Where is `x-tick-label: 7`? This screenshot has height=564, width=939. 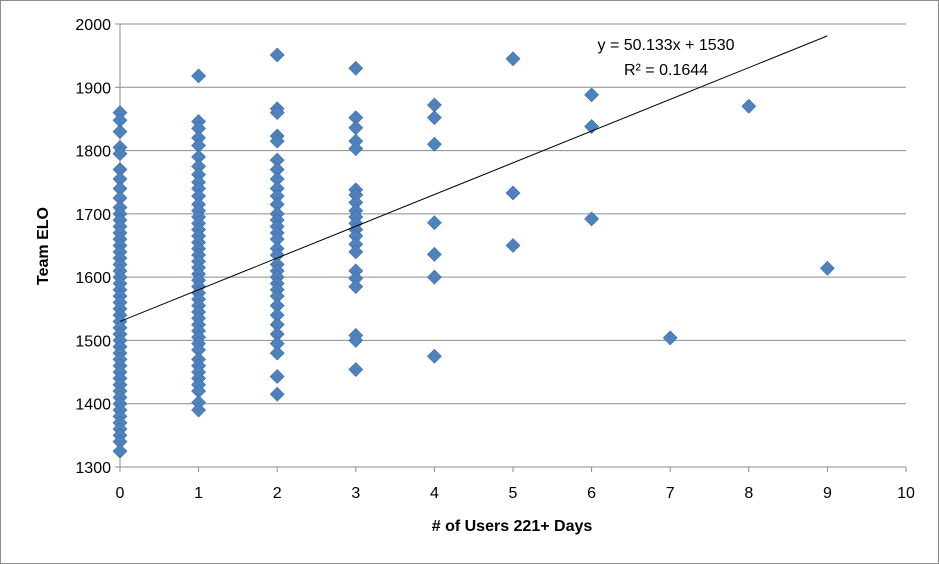 x-tick-label: 7 is located at coordinates (670, 493).